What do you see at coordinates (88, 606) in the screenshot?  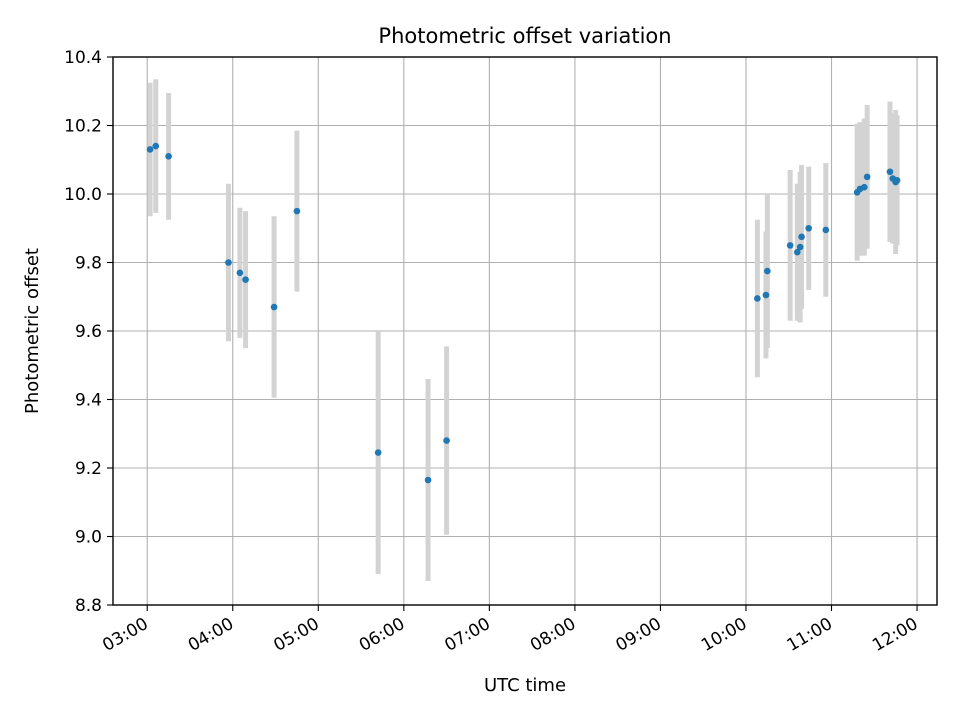 I see `y-tick-label: 8.8` at bounding box center [88, 606].